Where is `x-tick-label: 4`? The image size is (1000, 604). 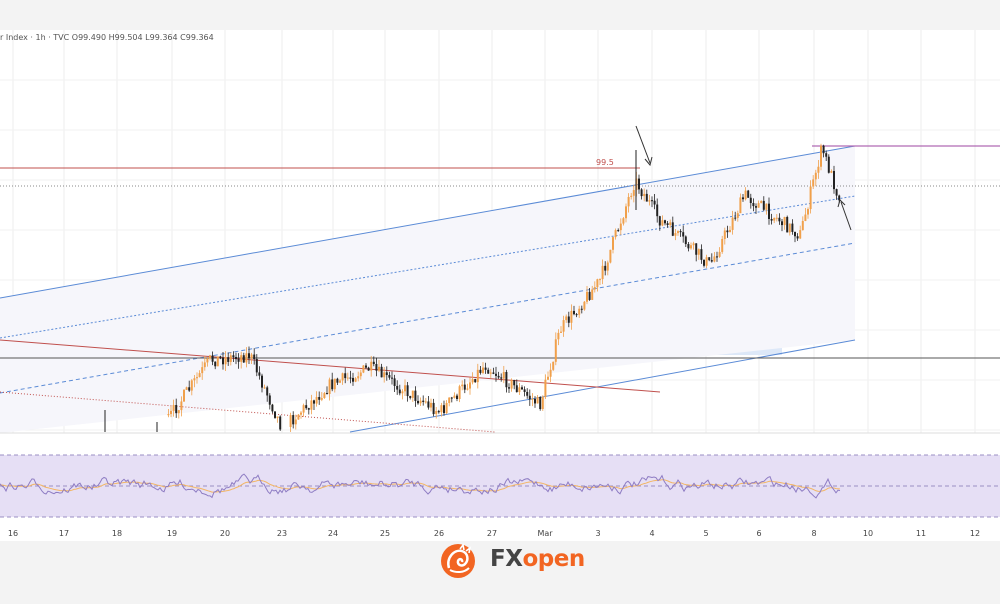
x-tick-label: 4 is located at coordinates (651, 533).